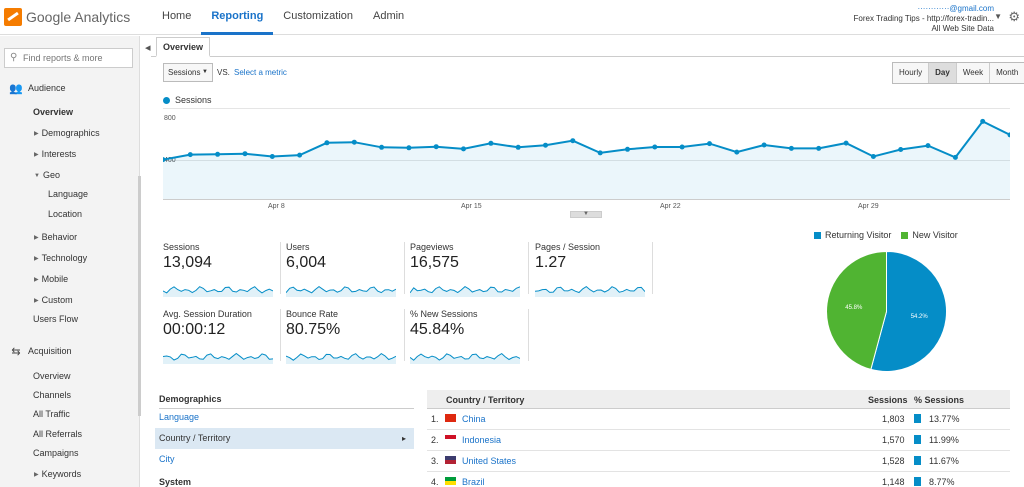 Image resolution: width=1024 pixels, height=487 pixels. I want to click on sidebar-section-acquisition: ⇆ Acquisition, so click(69, 351).